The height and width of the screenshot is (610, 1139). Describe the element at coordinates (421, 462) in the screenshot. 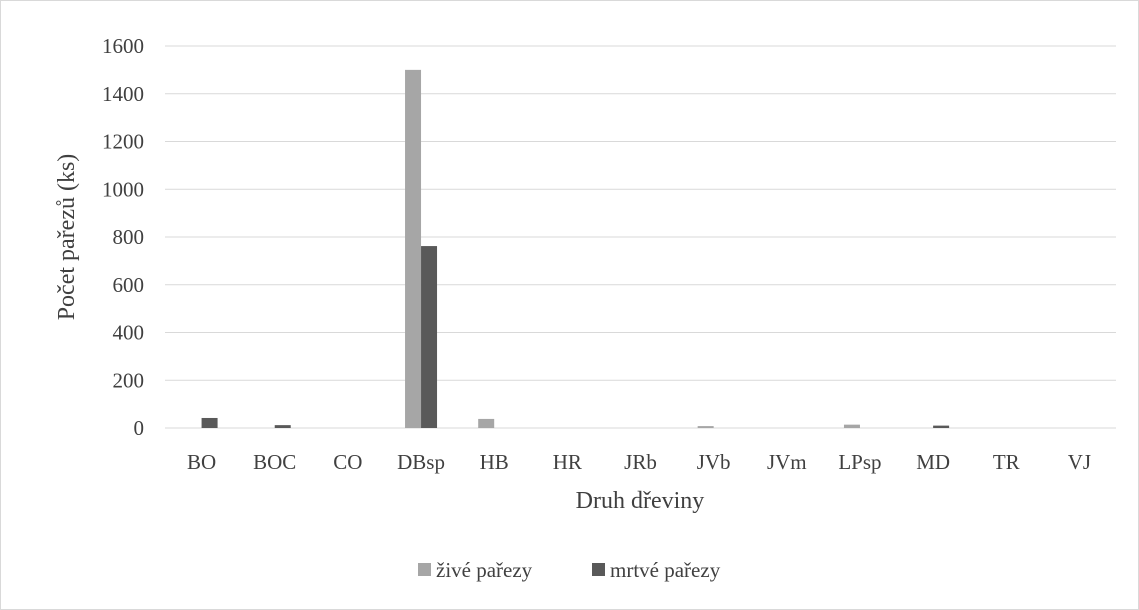

I see `x-tick-label: DBsp` at that location.